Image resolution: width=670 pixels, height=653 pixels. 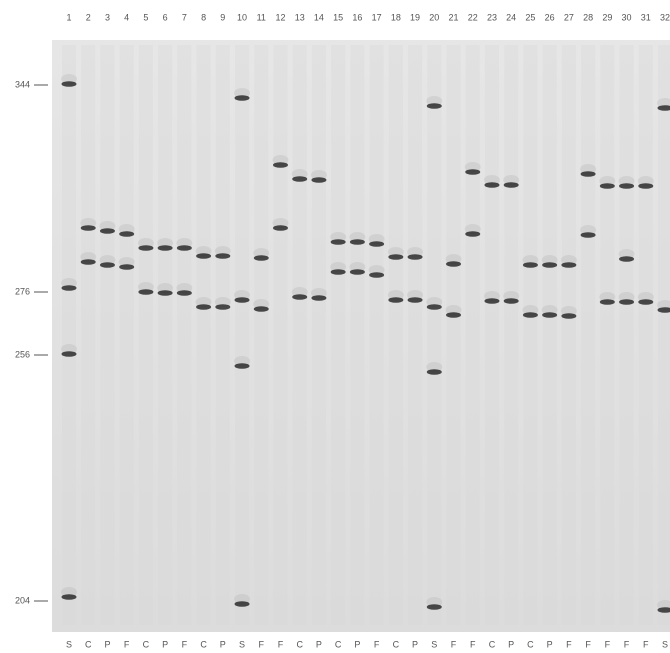 I want to click on lane-number: 2, so click(x=88, y=17).